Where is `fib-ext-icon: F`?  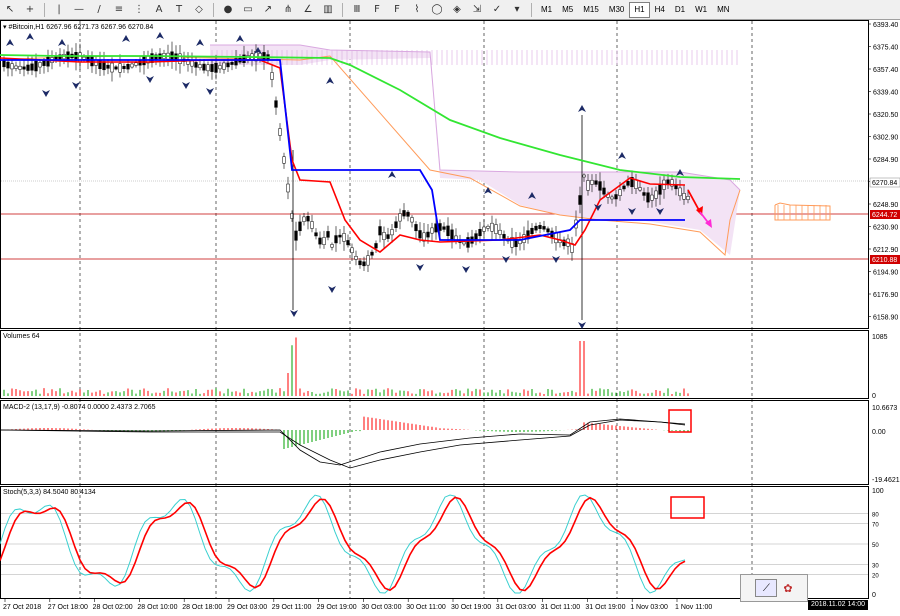 fib-ext-icon: F is located at coordinates (397, 9).